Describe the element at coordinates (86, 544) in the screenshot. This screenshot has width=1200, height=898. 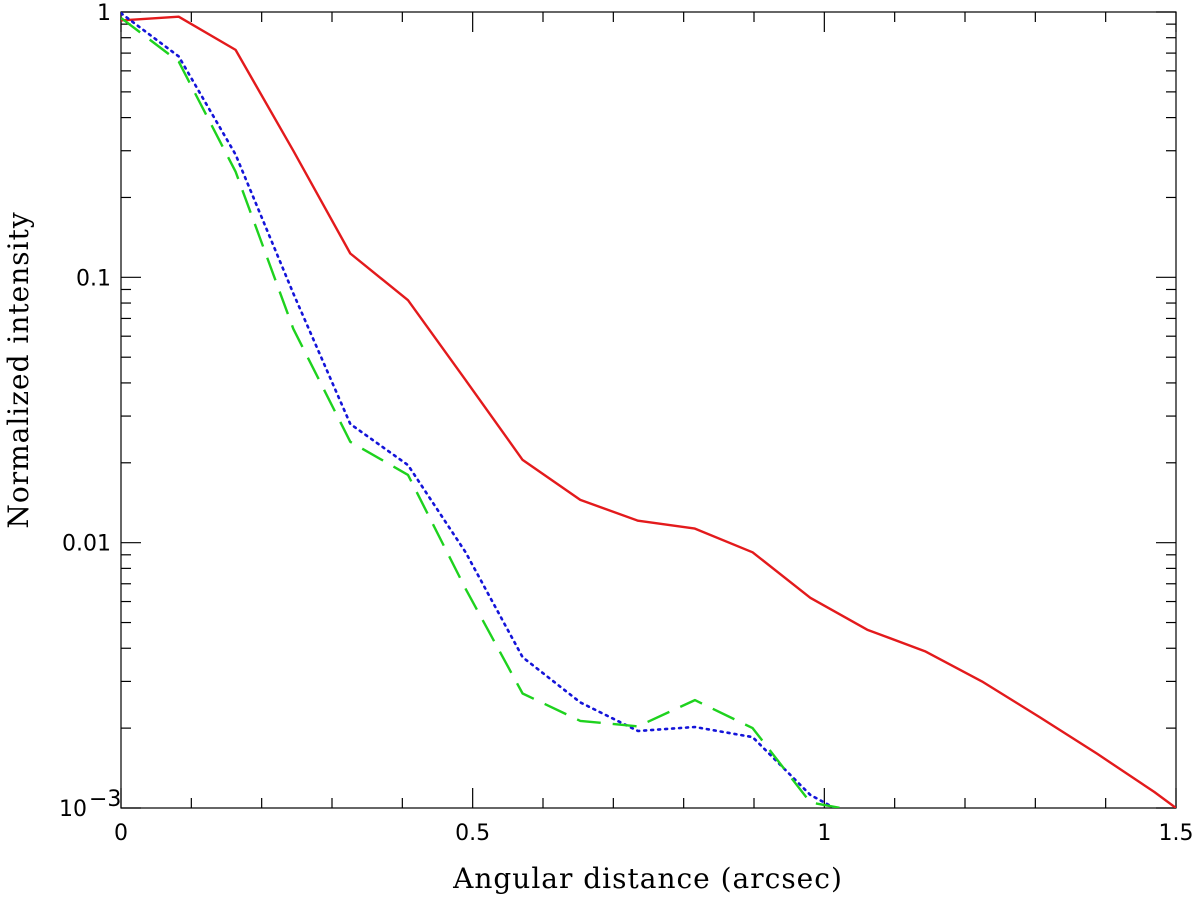
I see `y-tick-label: 0.01` at that location.